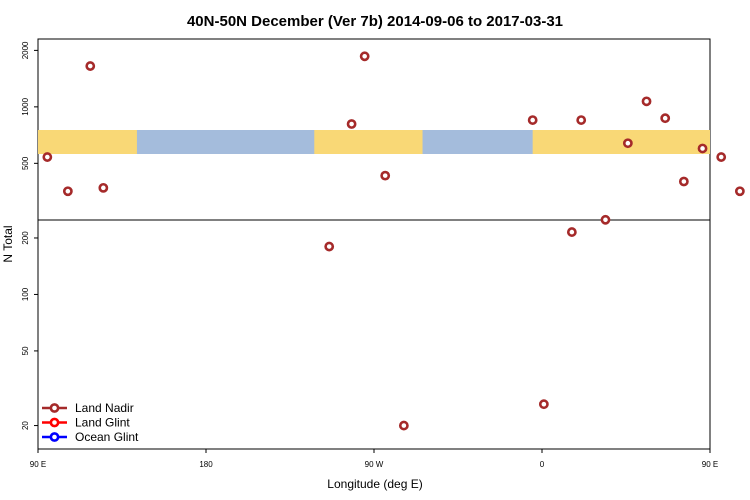  Describe the element at coordinates (8, 243) in the screenshot. I see `y-axis-label: N Total` at that location.